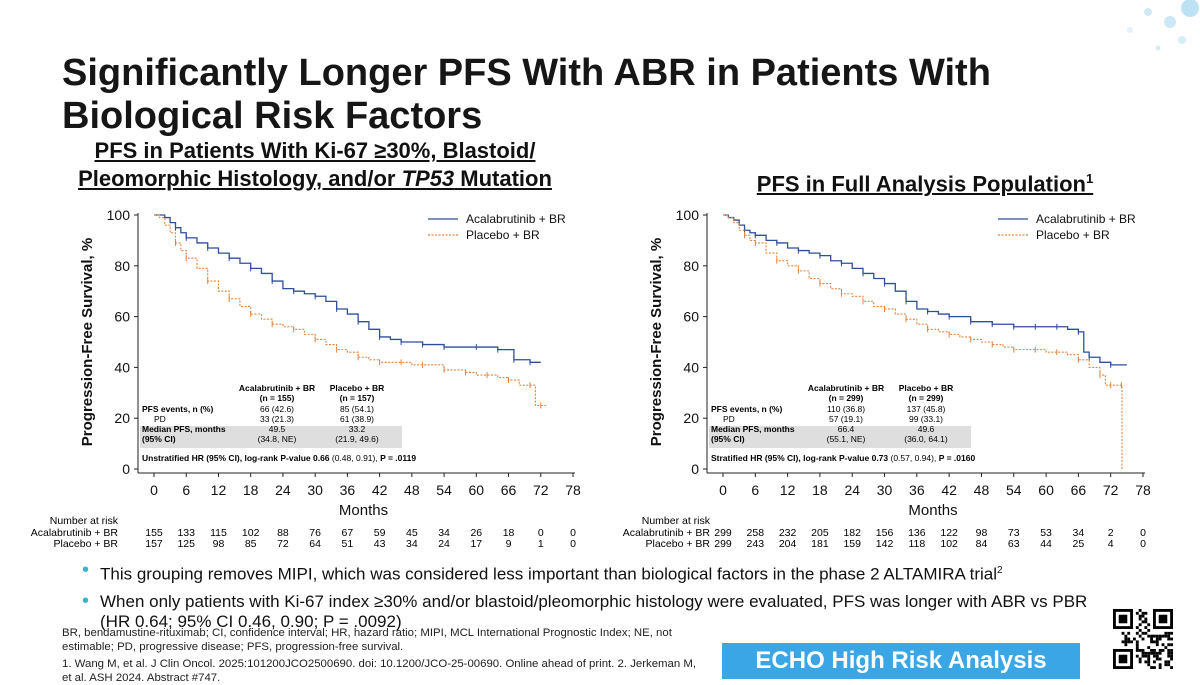 Image resolution: width=1200 pixels, height=685 pixels. What do you see at coordinates (541, 544) in the screenshot?
I see `risk-count: 1` at bounding box center [541, 544].